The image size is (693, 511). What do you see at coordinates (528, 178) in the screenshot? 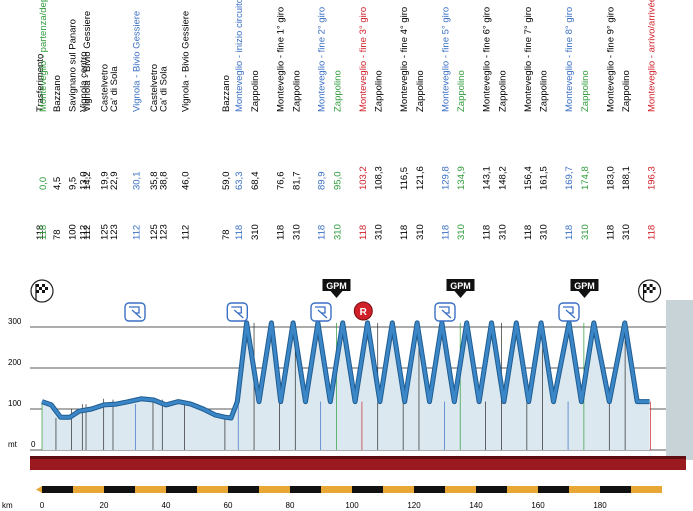
I see `waypoint-km: 156,4` at bounding box center [528, 178].